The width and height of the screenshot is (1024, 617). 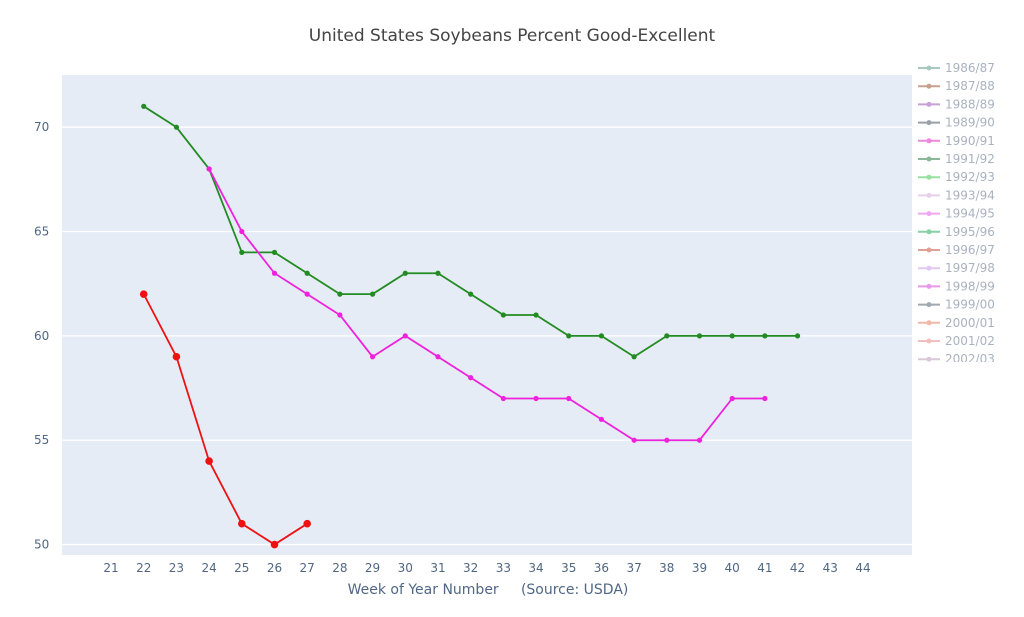 I want to click on legend-label: 2000/01, so click(x=970, y=323).